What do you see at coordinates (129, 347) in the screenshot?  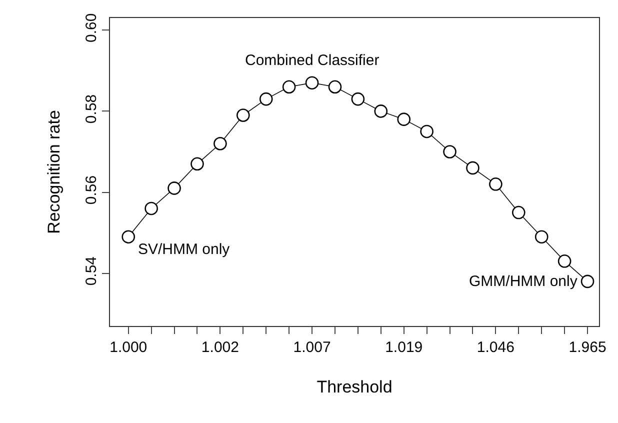 I see `x-tick-label: 1.000` at bounding box center [129, 347].